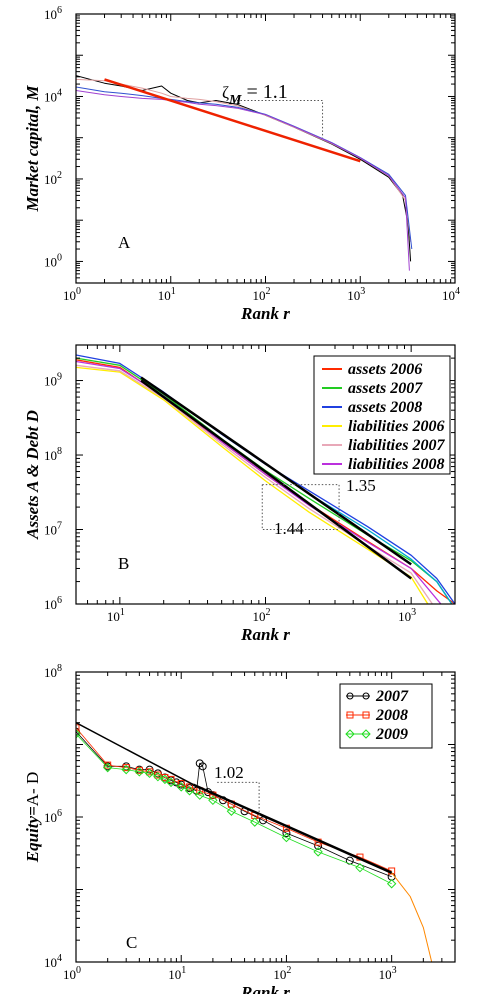 This screenshot has width=490, height=994. I want to click on legend-label: 2009, so click(391, 734).